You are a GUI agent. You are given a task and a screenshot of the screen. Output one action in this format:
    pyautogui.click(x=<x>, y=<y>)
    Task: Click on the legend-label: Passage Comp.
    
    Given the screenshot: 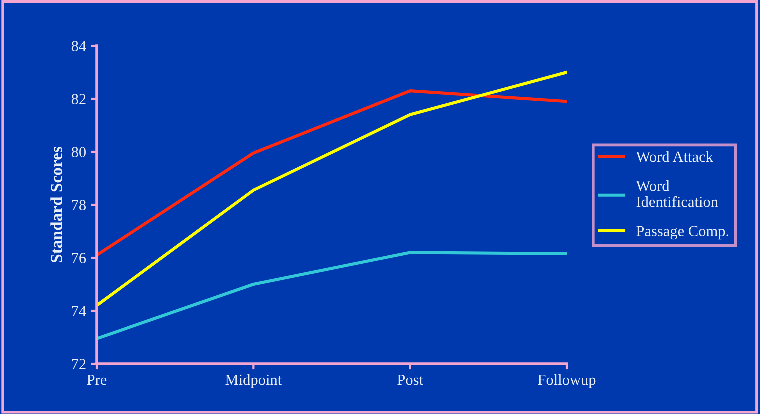 What is the action you would take?
    pyautogui.click(x=682, y=233)
    